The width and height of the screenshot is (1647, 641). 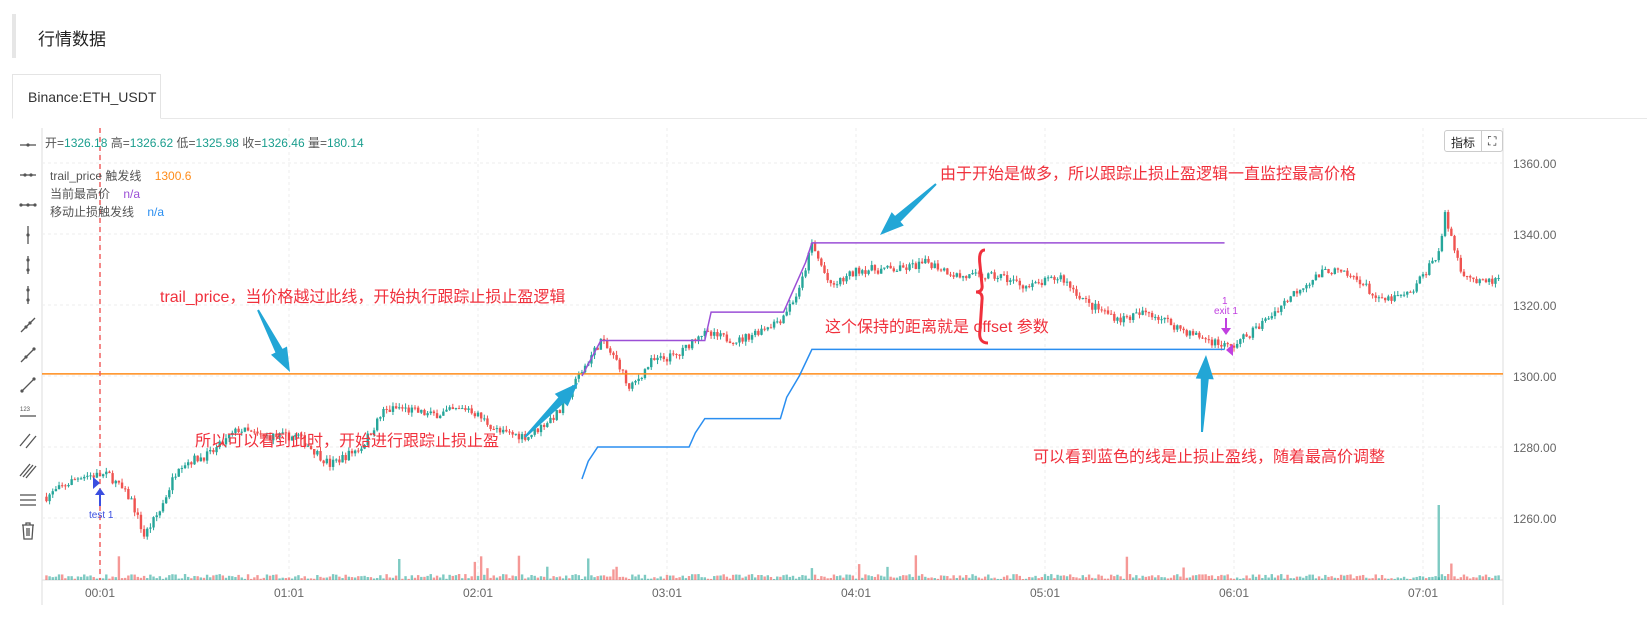 I want to click on vertical-segment-icon, so click(x=28, y=295).